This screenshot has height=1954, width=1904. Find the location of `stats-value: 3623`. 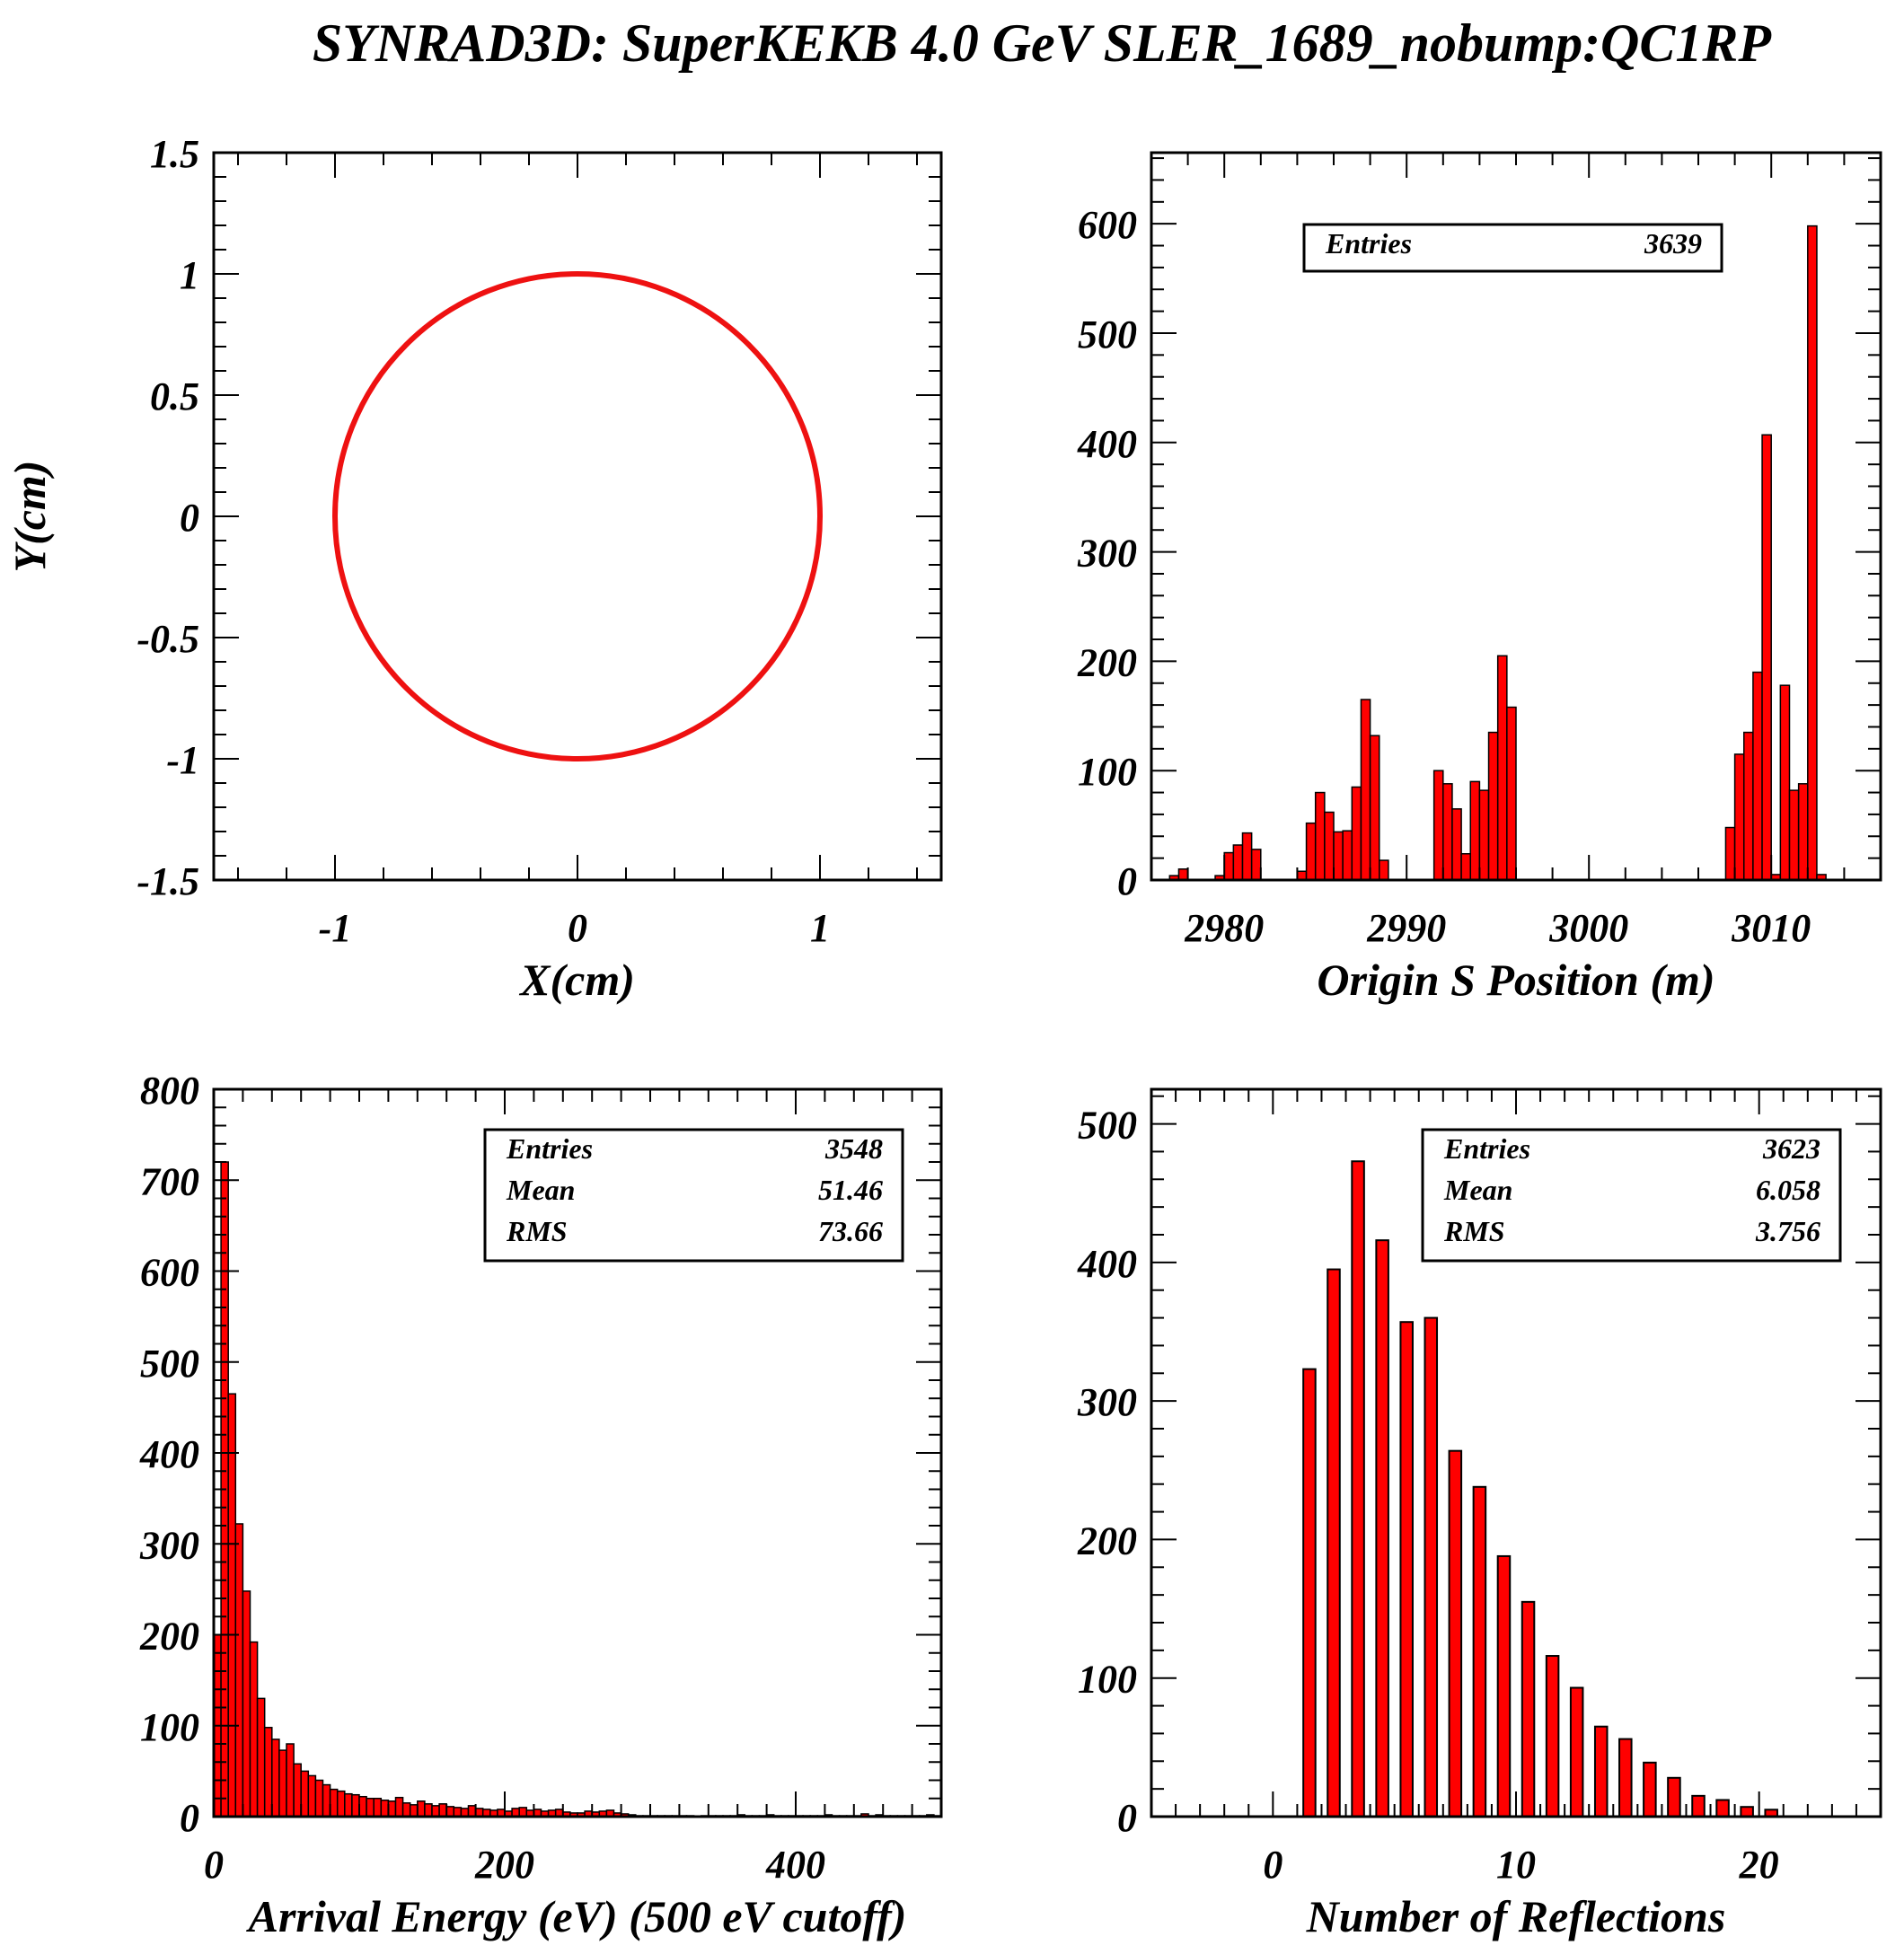

stats-value: 3623 is located at coordinates (1791, 1148).